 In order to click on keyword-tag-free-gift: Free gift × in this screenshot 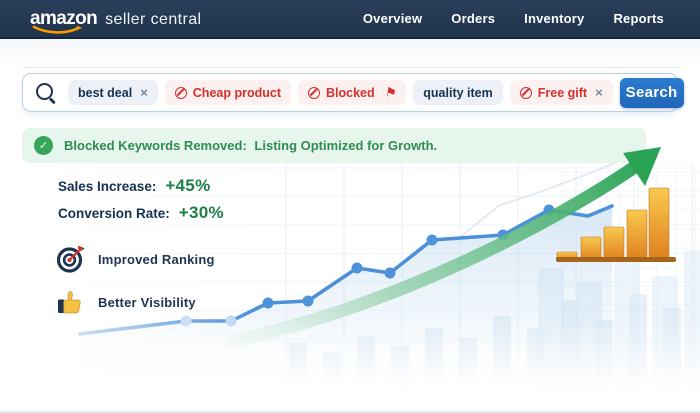, I will do `click(561, 92)`.